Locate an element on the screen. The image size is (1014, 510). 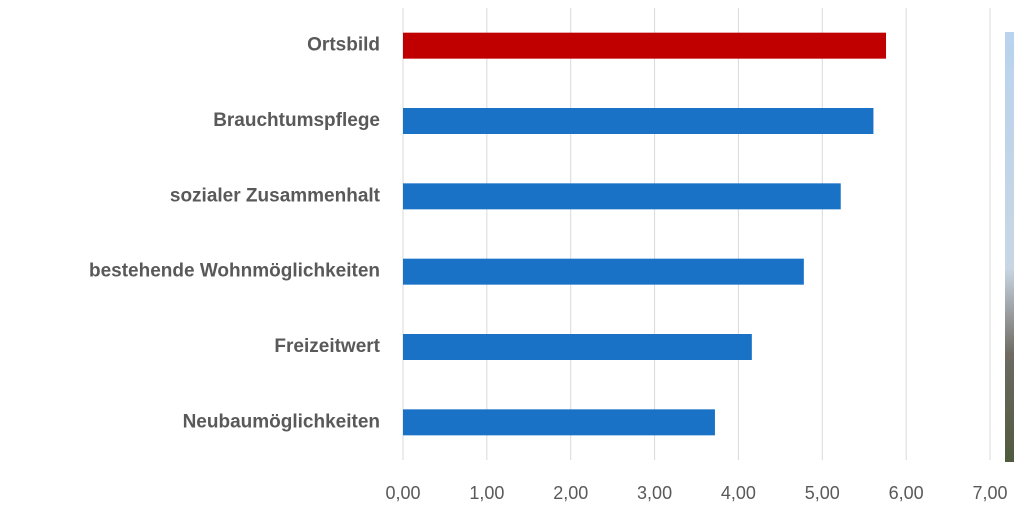
photo-strip is located at coordinates (1009, 247).